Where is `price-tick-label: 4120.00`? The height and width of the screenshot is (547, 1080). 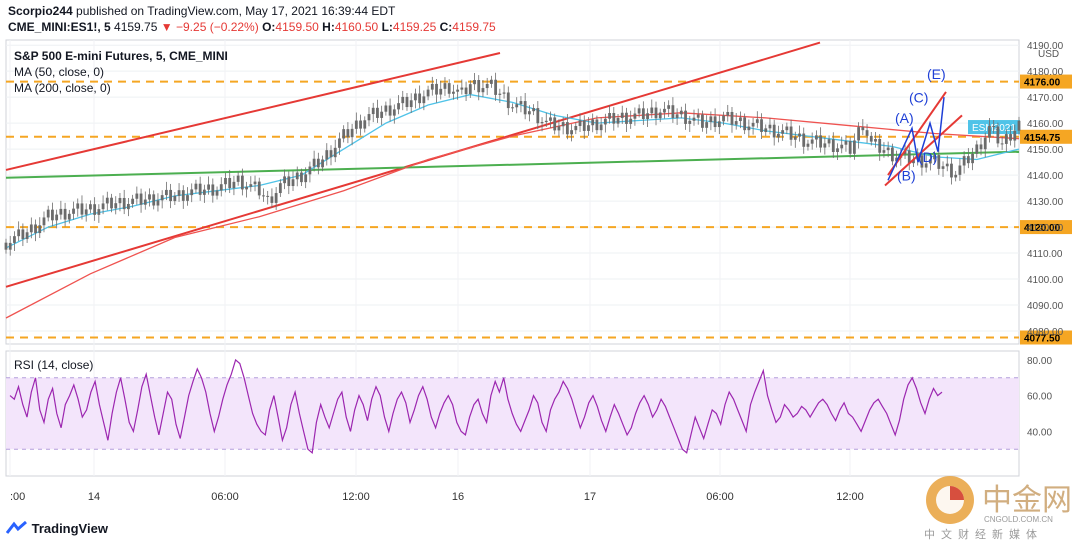
price-tick-label: 4120.00 is located at coordinates (1045, 228).